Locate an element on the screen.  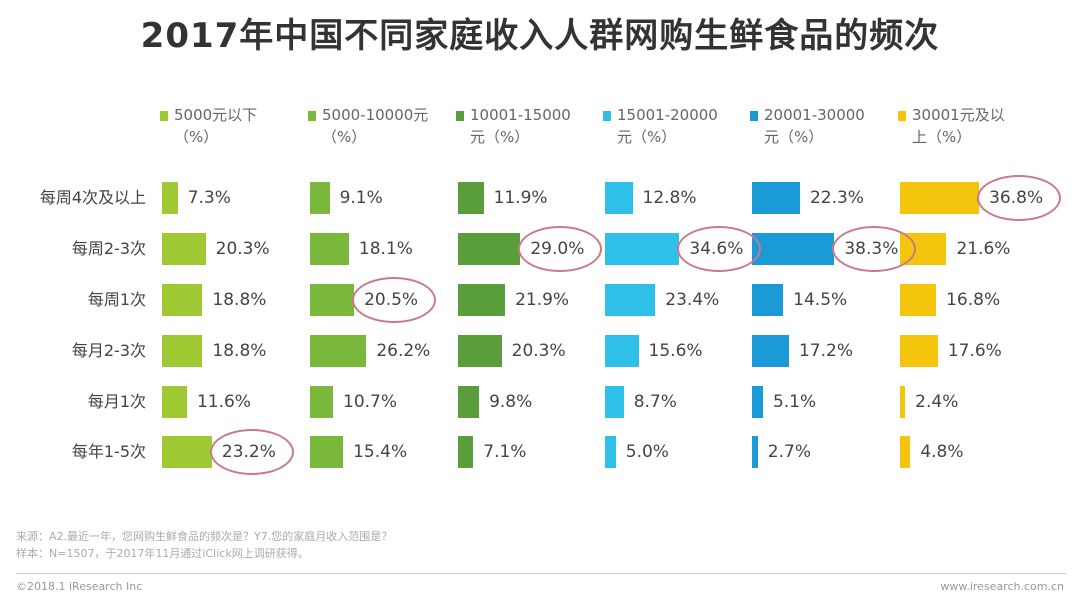
bar-label-s2-c5: 7.1% is located at coordinates (505, 452).